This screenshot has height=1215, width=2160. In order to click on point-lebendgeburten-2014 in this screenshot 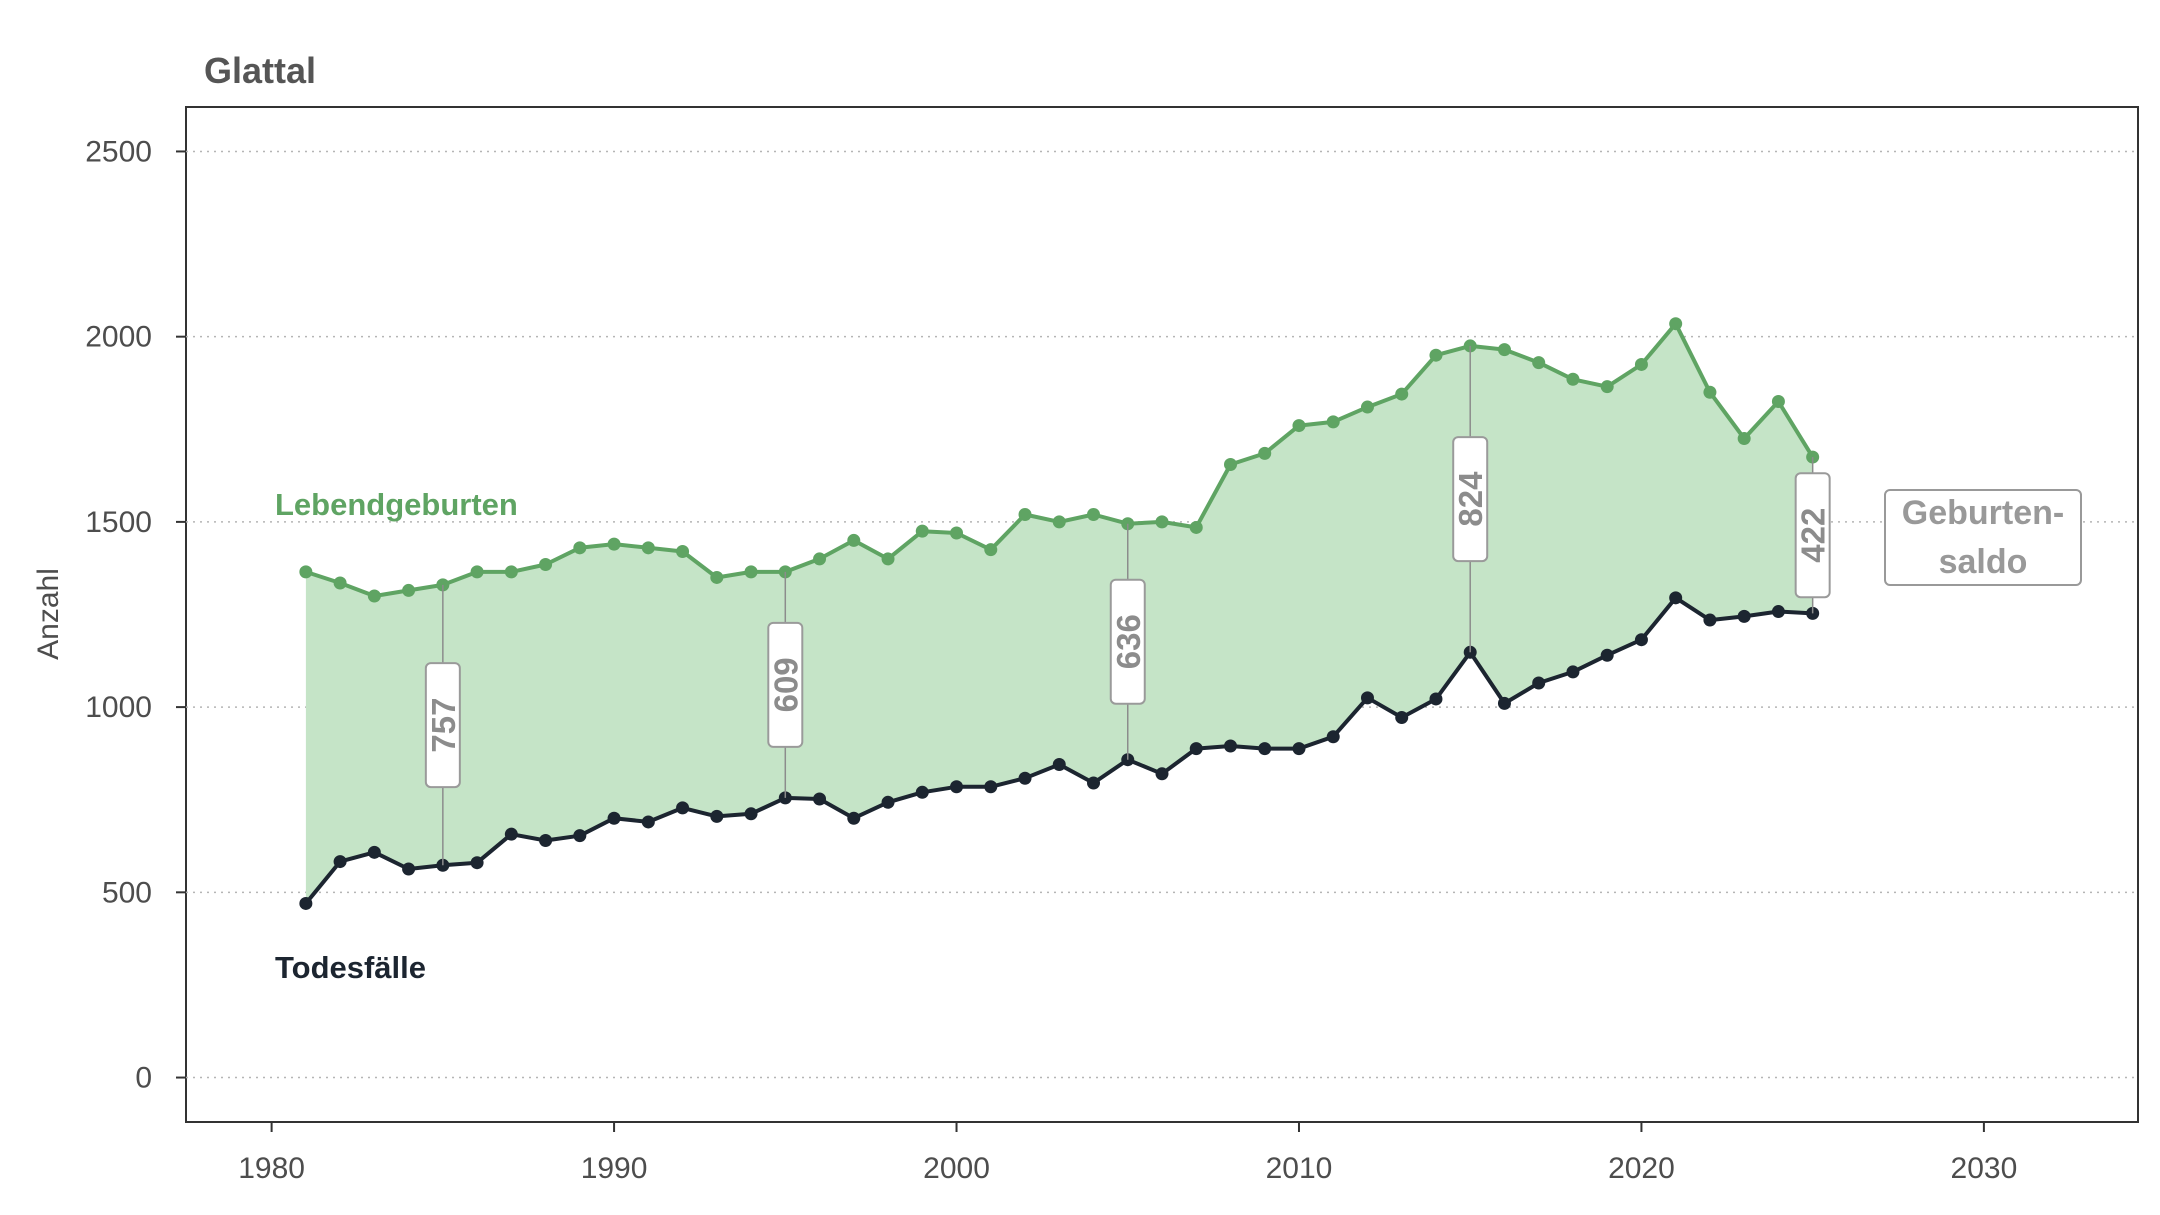, I will do `click(1436, 355)`.